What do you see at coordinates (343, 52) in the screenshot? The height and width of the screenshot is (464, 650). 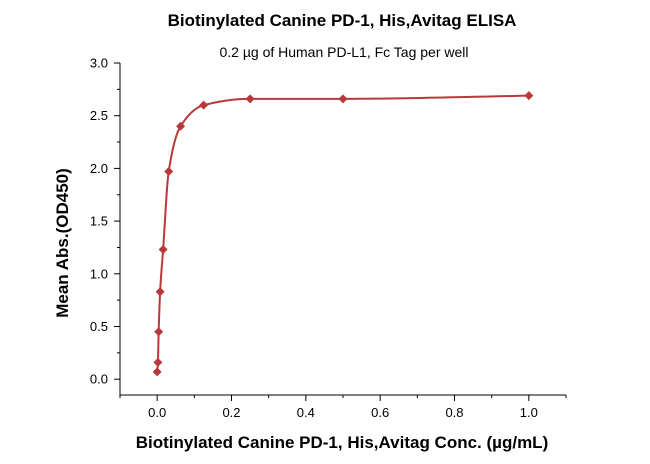 I see `chart-subtitle: 0.2 µg of Human PD-L1, Fc Tag per well` at bounding box center [343, 52].